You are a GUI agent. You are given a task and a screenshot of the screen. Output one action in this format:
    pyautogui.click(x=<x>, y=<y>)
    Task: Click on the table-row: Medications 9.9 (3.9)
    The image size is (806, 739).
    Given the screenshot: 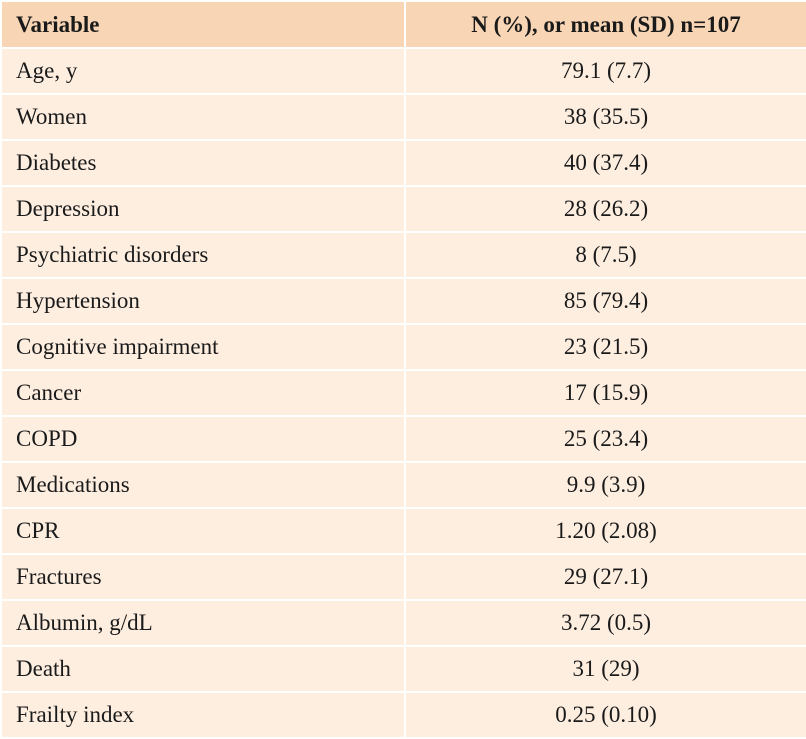 What is the action you would take?
    pyautogui.click(x=403, y=485)
    